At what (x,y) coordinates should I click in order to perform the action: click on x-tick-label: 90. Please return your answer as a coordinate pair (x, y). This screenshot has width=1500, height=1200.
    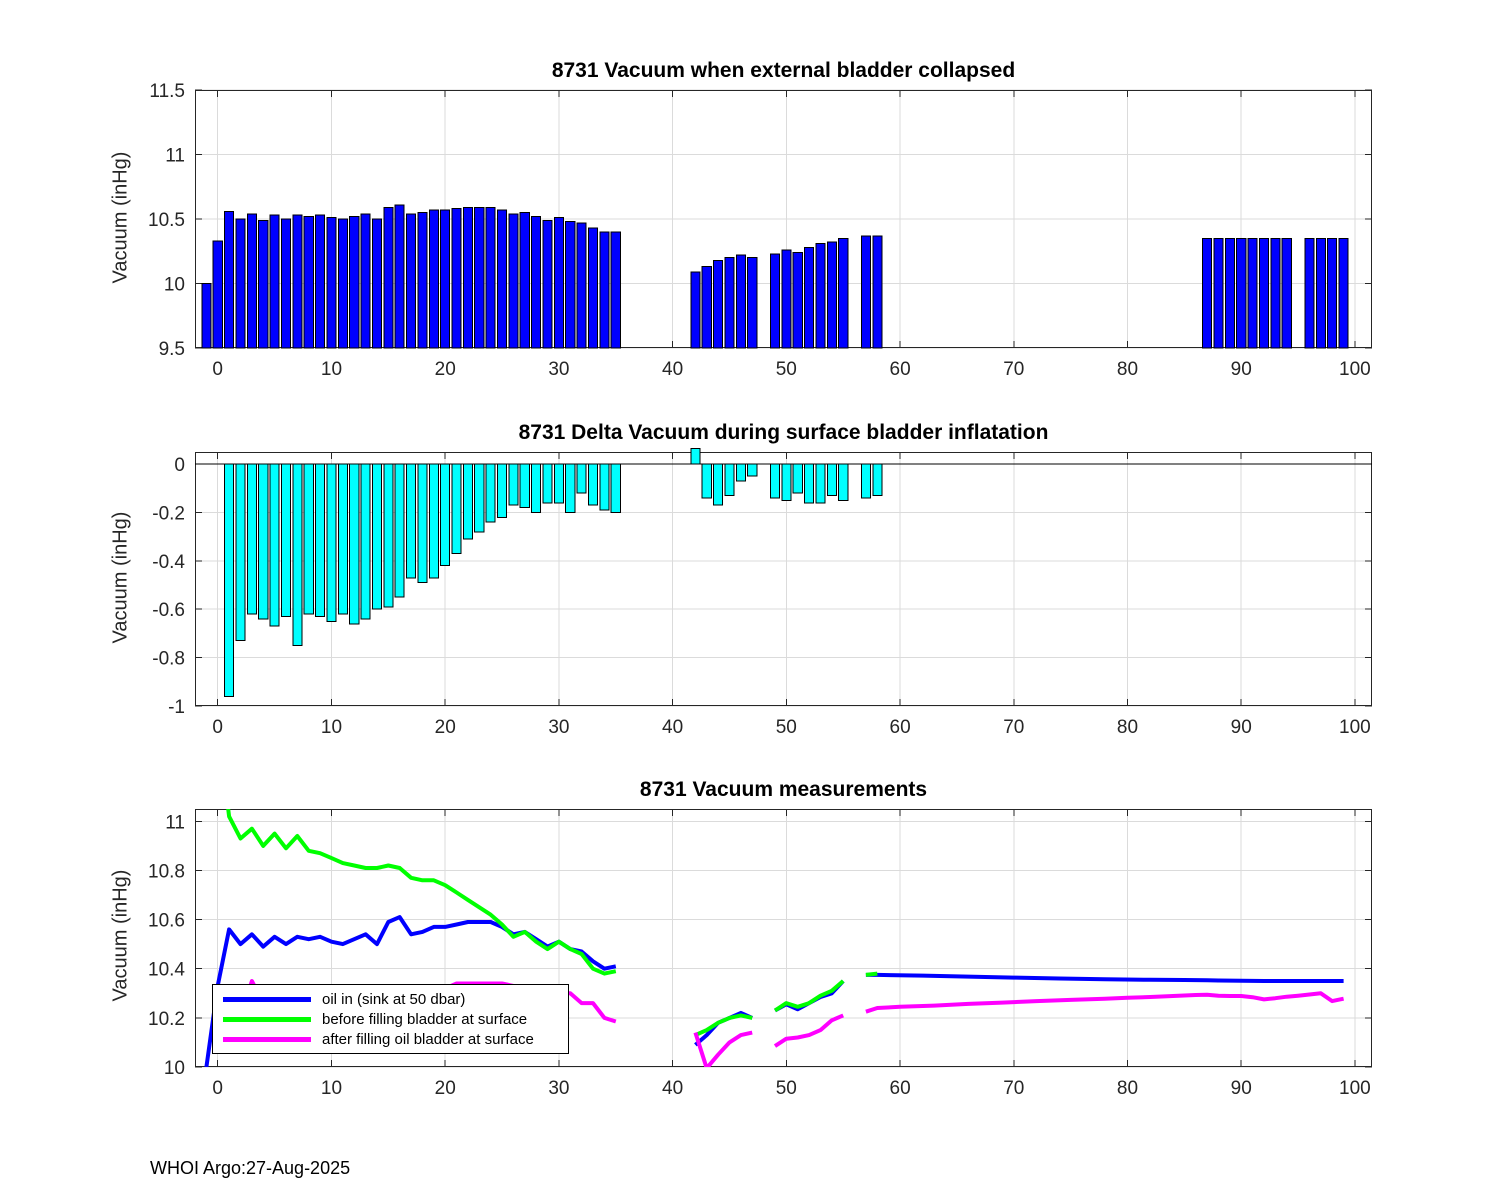
    Looking at the image, I should click on (1241, 727).